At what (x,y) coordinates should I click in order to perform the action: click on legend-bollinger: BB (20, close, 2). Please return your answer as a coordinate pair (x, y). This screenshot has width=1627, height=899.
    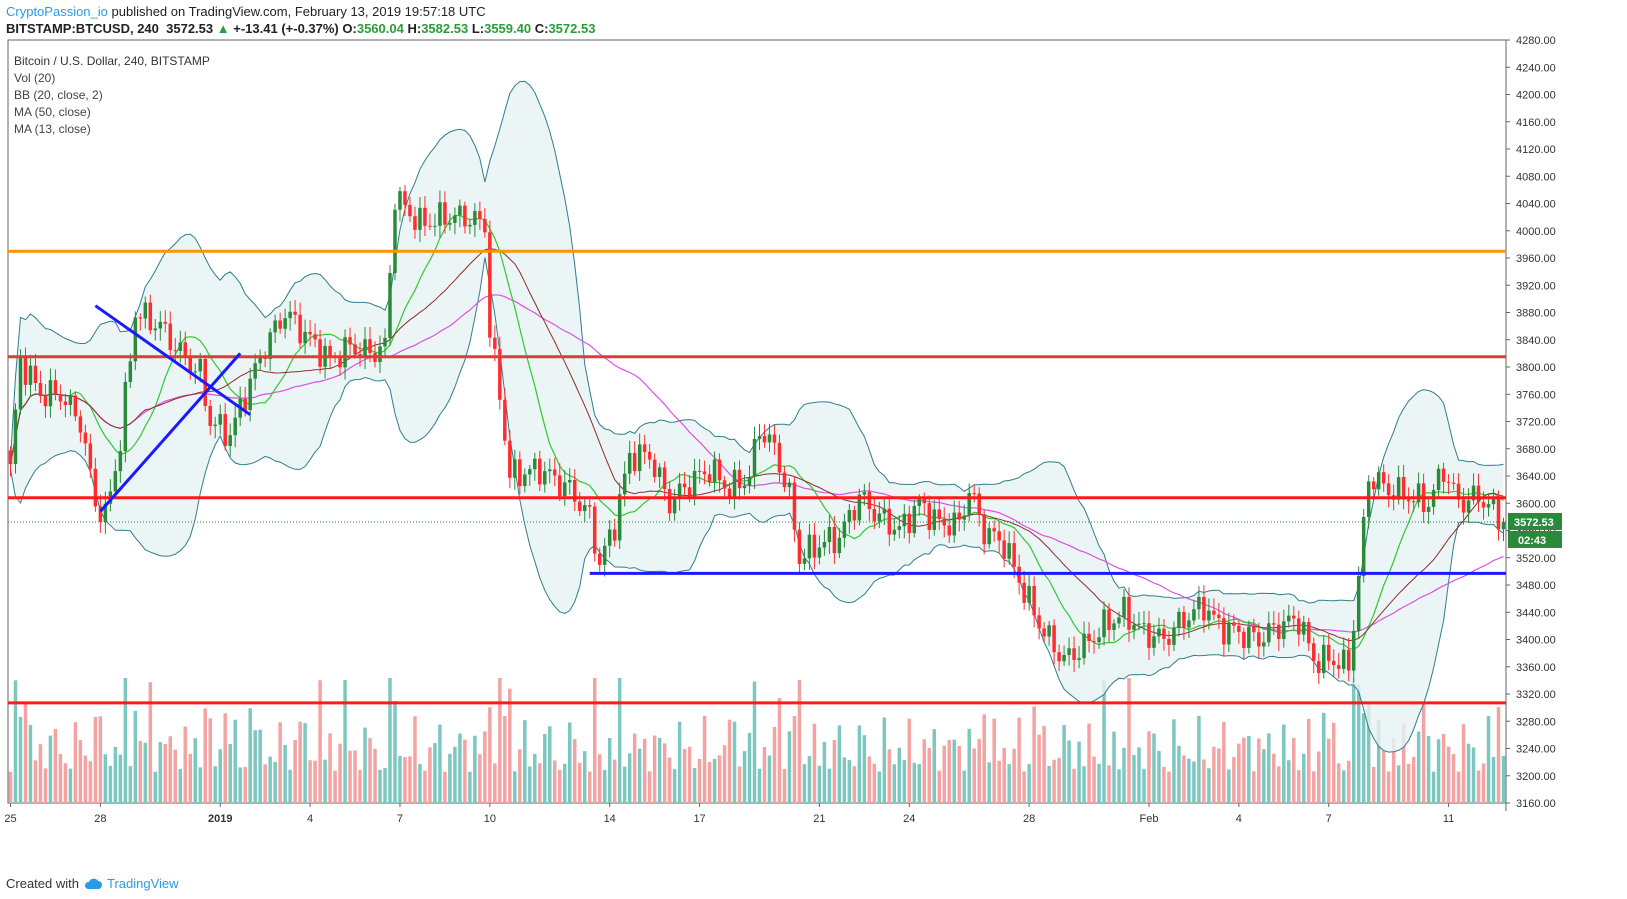
    Looking at the image, I should click on (58, 95).